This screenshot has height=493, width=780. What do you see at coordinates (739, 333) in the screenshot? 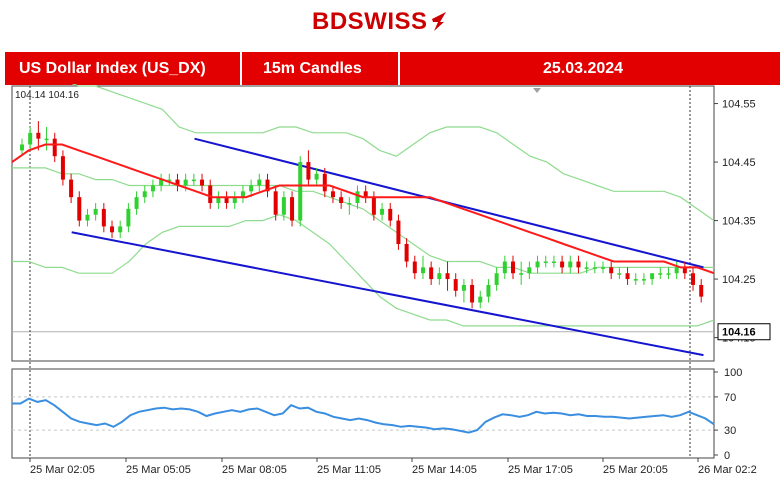
I see `current-price-label: 104.16` at bounding box center [739, 333].